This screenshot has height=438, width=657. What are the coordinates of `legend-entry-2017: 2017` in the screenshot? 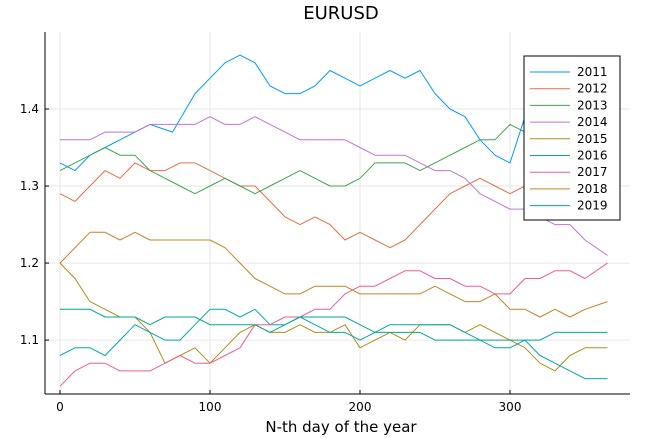 It's located at (592, 172).